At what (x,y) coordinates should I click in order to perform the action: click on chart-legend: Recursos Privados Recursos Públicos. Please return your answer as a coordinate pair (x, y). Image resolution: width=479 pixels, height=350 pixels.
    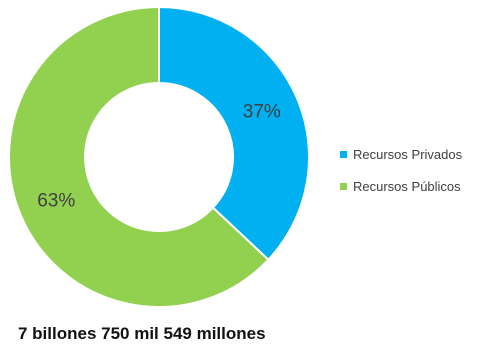
    Looking at the image, I should click on (401, 178).